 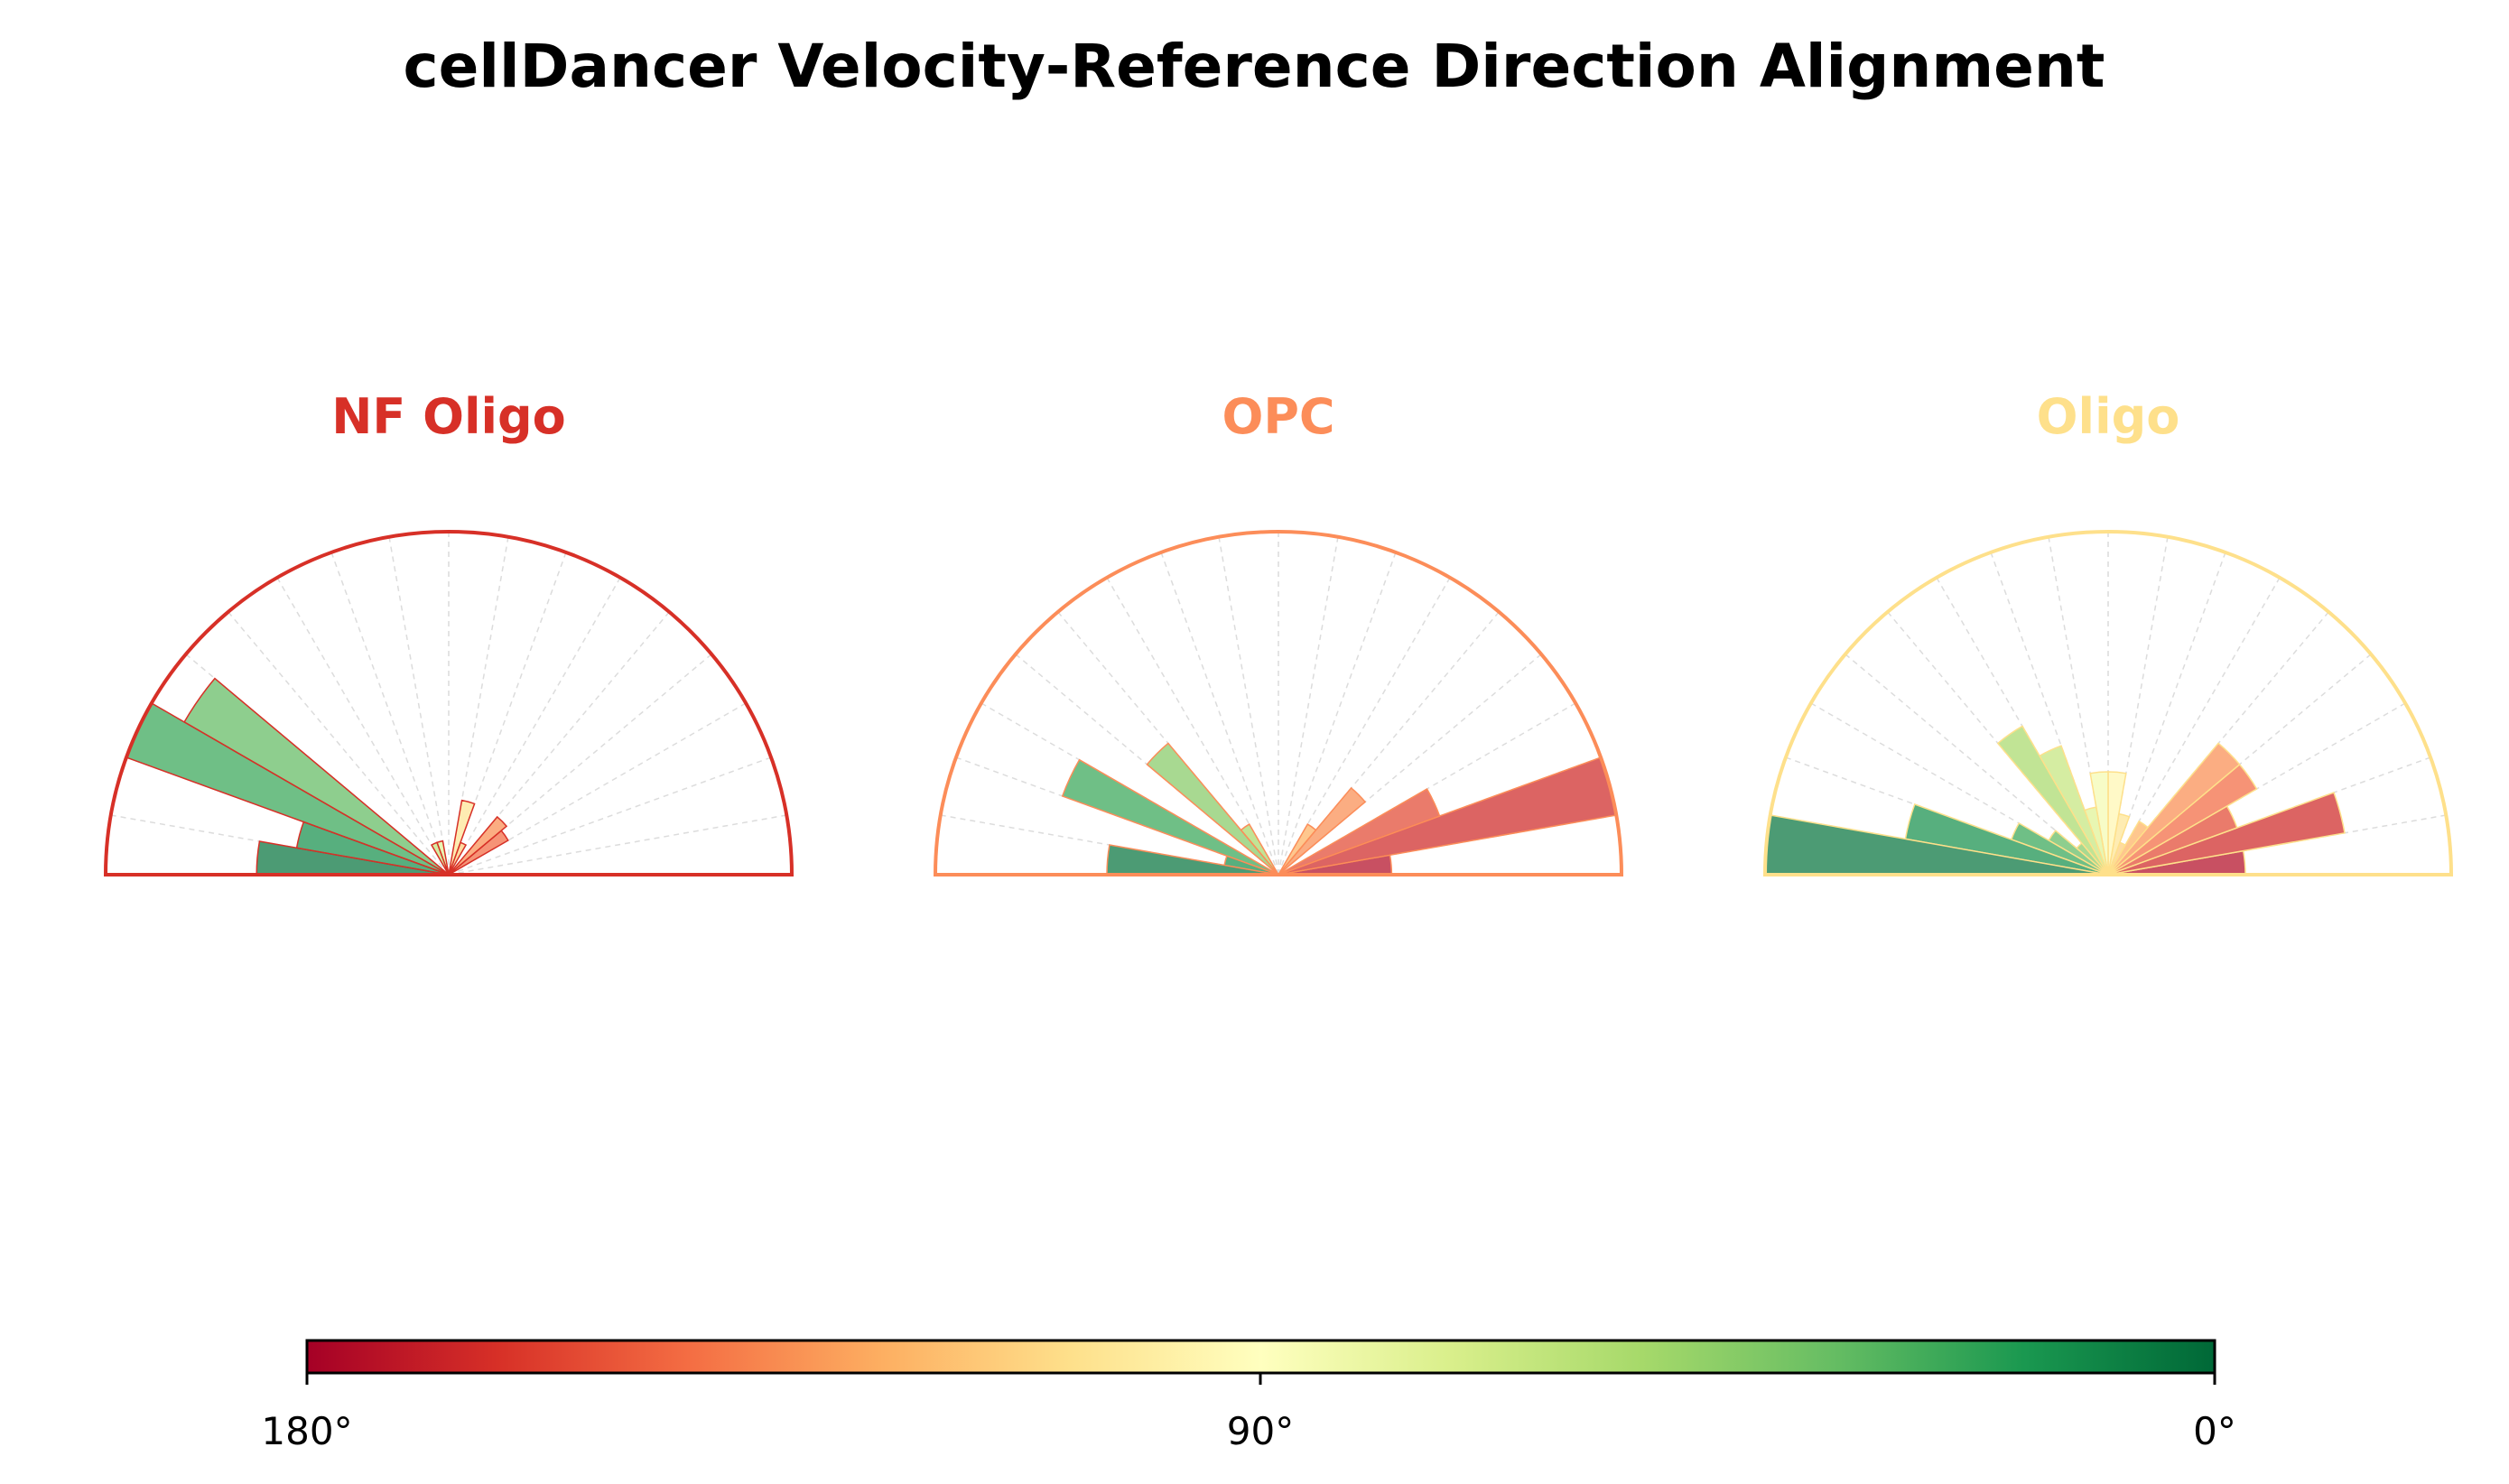 What do you see at coordinates (2214, 1431) in the screenshot?
I see `colorbar-tick-label: 0°` at bounding box center [2214, 1431].